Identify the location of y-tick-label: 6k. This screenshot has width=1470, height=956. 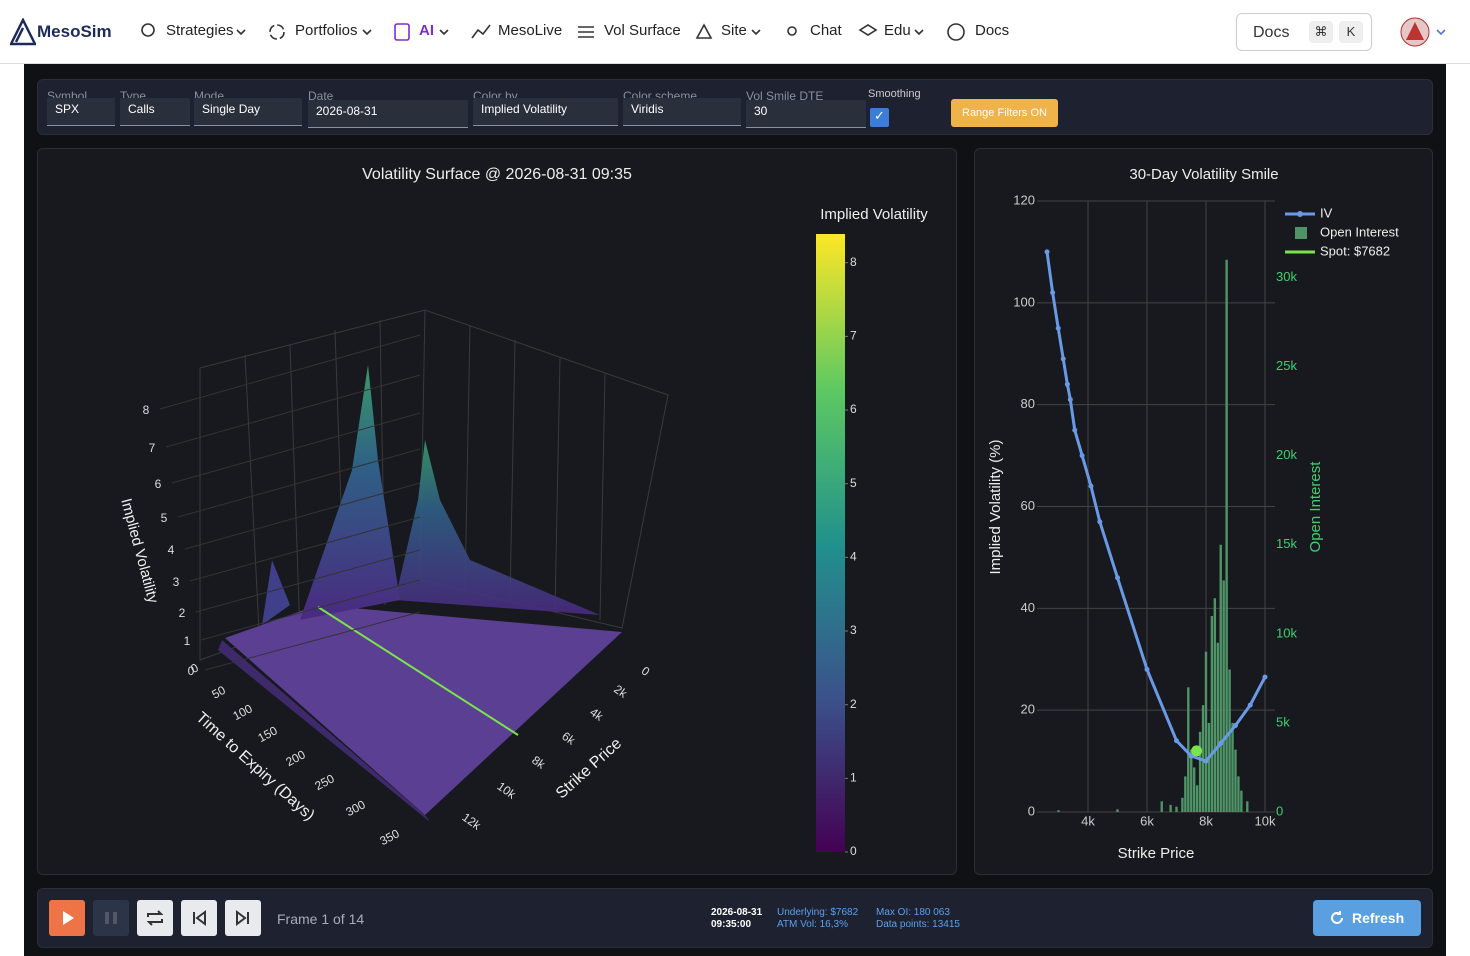
(568, 738).